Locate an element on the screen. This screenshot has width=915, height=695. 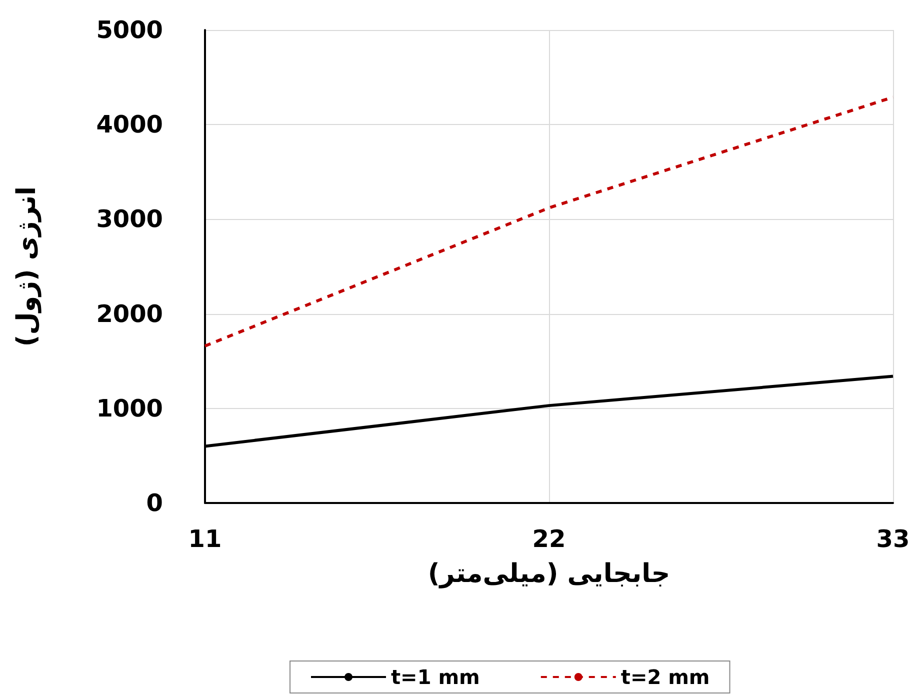
y-tick-label: 4000 is located at coordinates (129, 124).